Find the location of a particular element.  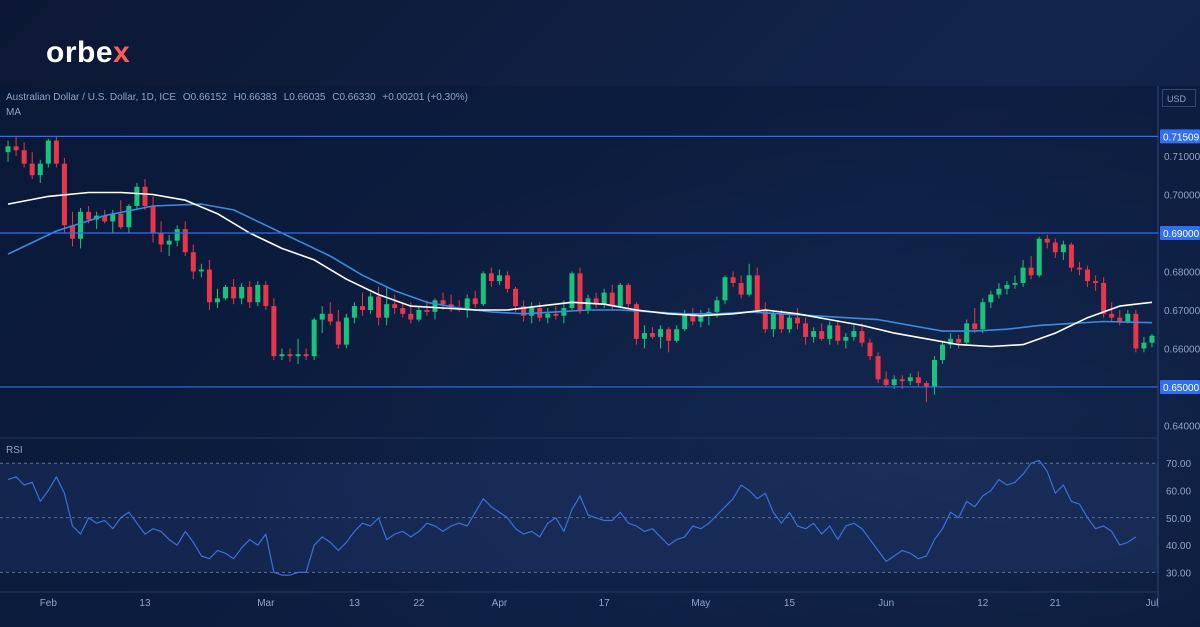

time-tick-label: May is located at coordinates (700, 603).